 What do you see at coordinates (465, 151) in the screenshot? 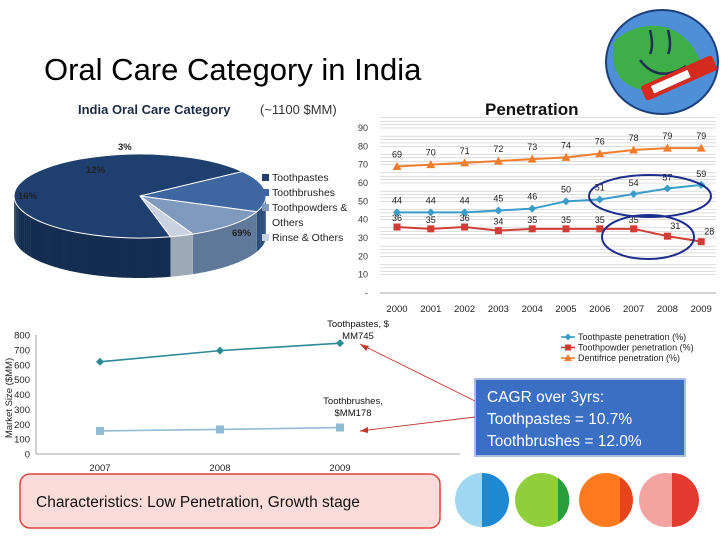
I see `penetration-data-label: 71` at bounding box center [465, 151].